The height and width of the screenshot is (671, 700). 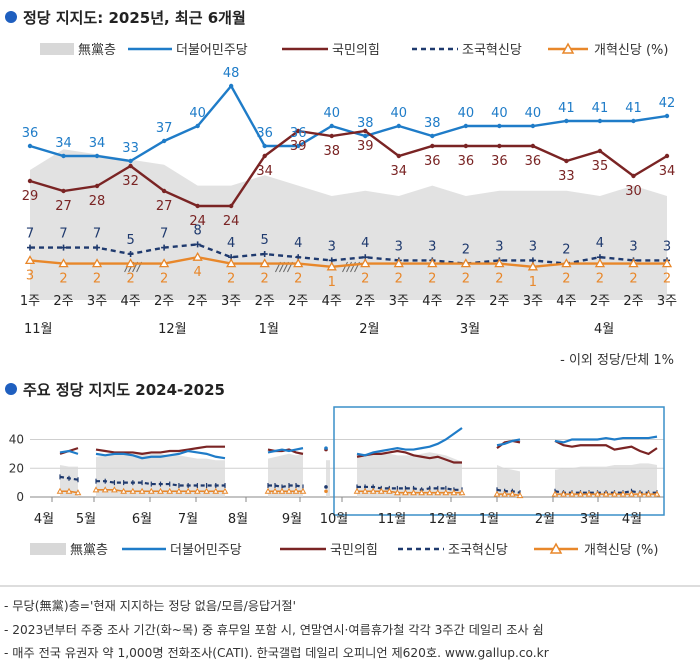 What do you see at coordinates (57, 49) in the screenshot?
I see `legend-noparty-swatch` at bounding box center [57, 49].